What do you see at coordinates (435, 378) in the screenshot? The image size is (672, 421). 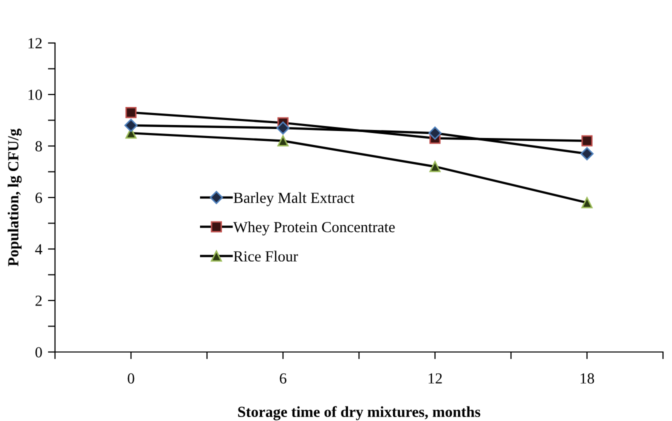 I see `x-tick-label: 12` at bounding box center [435, 378].